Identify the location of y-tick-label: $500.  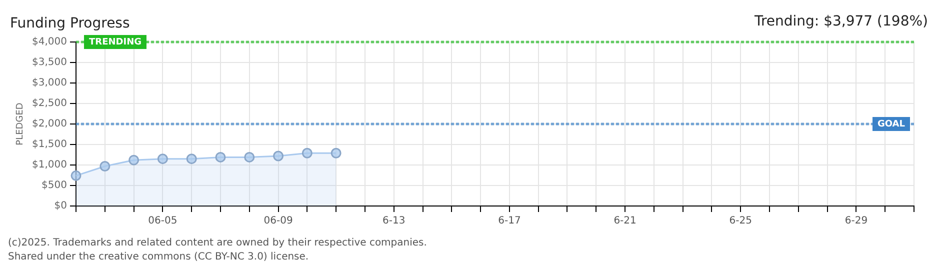
(54, 186).